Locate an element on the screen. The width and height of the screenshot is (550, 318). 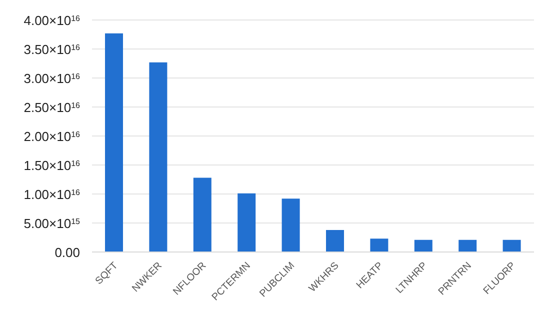
y-tick-label: 0.00 is located at coordinates (67, 252).